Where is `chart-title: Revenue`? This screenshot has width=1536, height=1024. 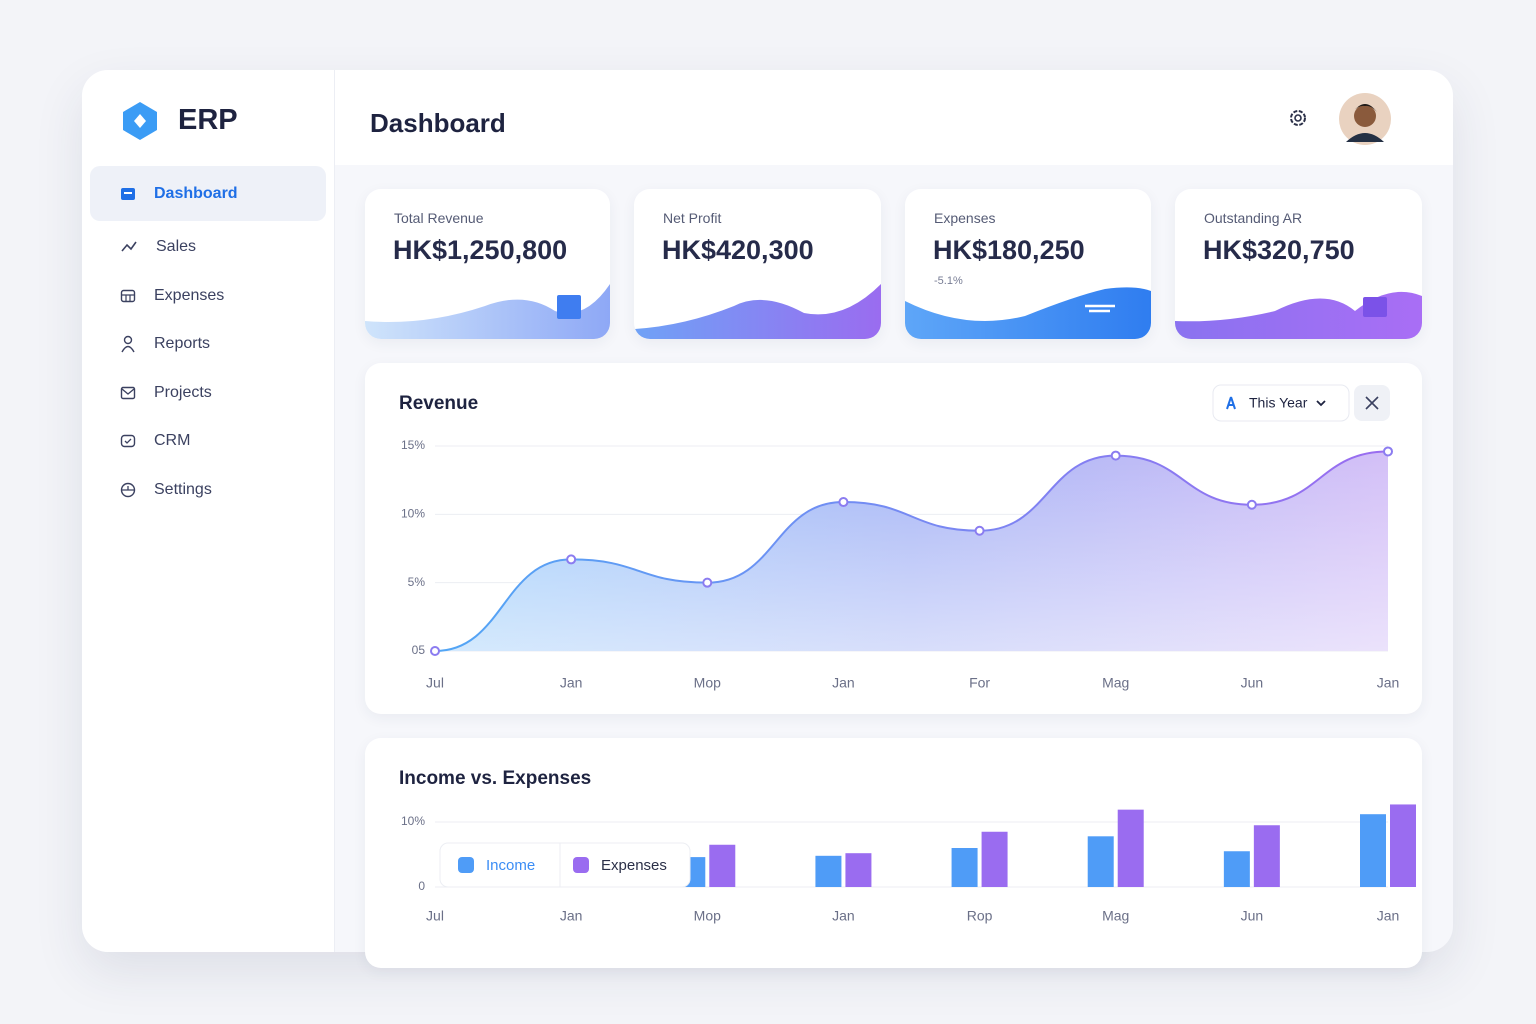 chart-title: Revenue is located at coordinates (438, 403).